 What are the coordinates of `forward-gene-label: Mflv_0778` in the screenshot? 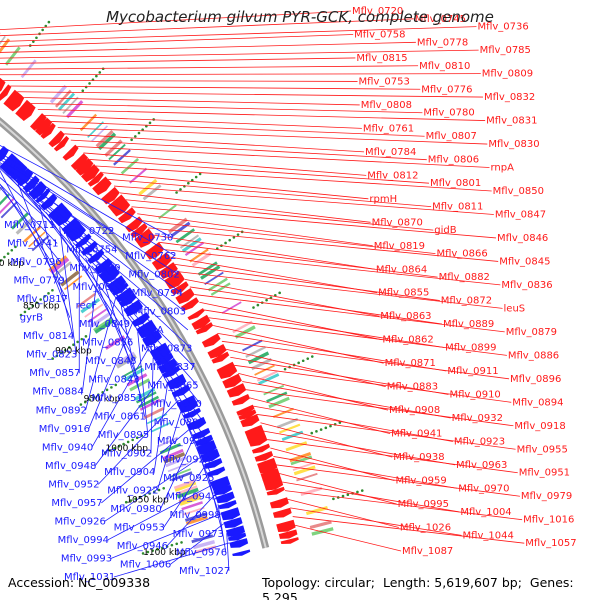 It's located at (442, 42).